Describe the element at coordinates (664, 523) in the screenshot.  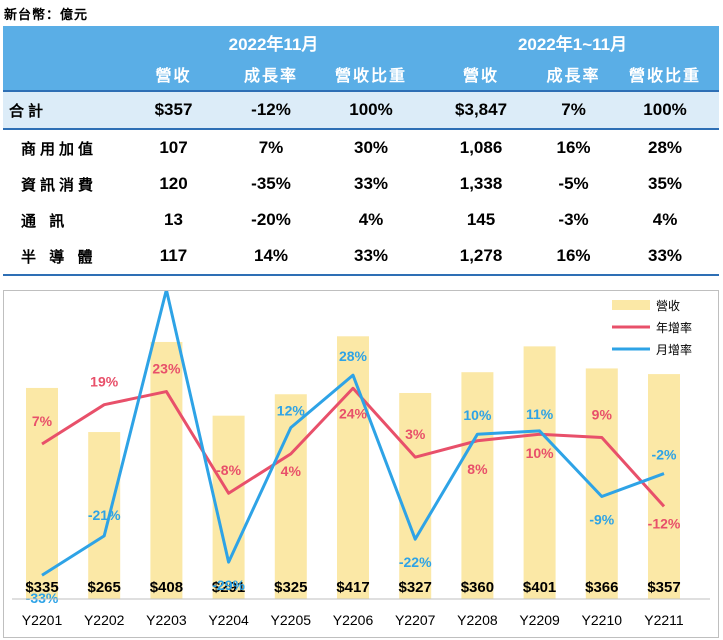
I see `yoy-data-label: -12%` at that location.